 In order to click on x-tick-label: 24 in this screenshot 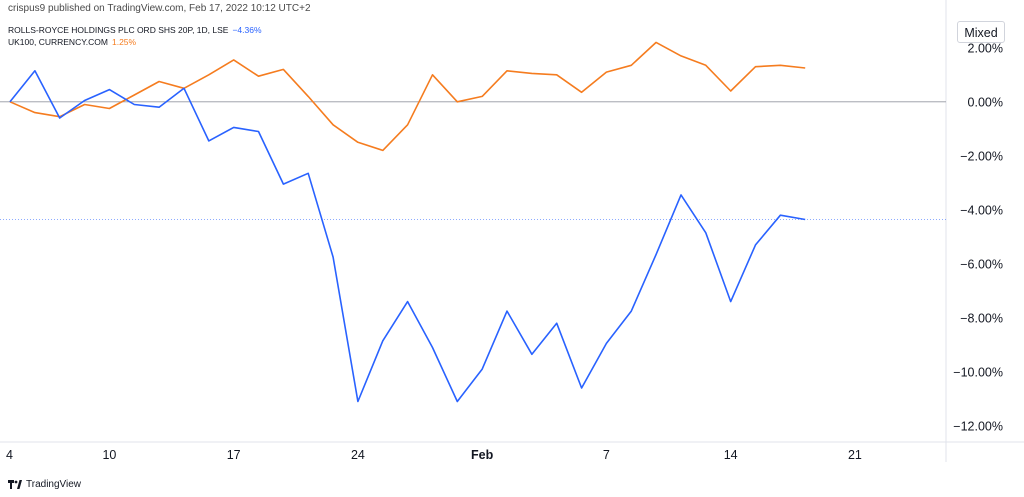, I will do `click(358, 455)`.